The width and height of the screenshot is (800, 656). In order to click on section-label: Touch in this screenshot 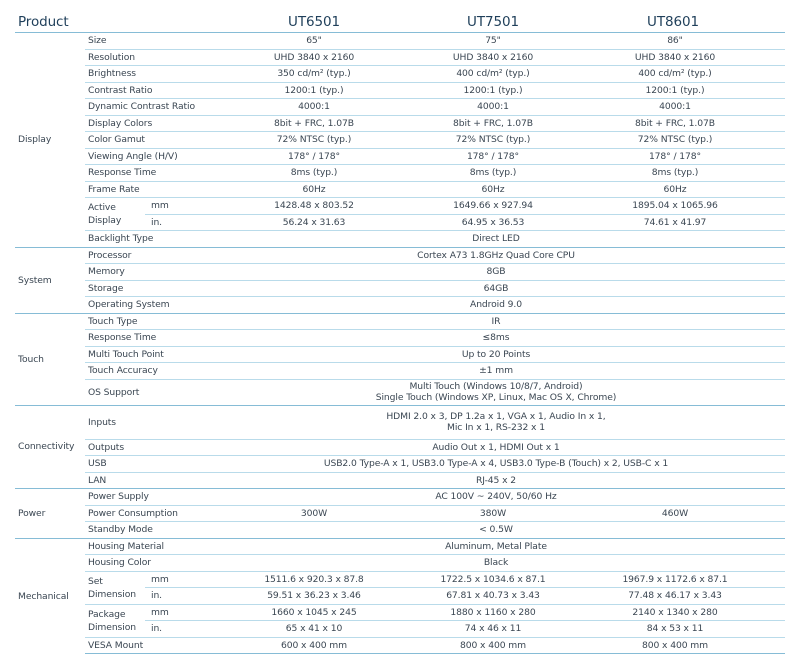, I will do `click(50, 358)`.